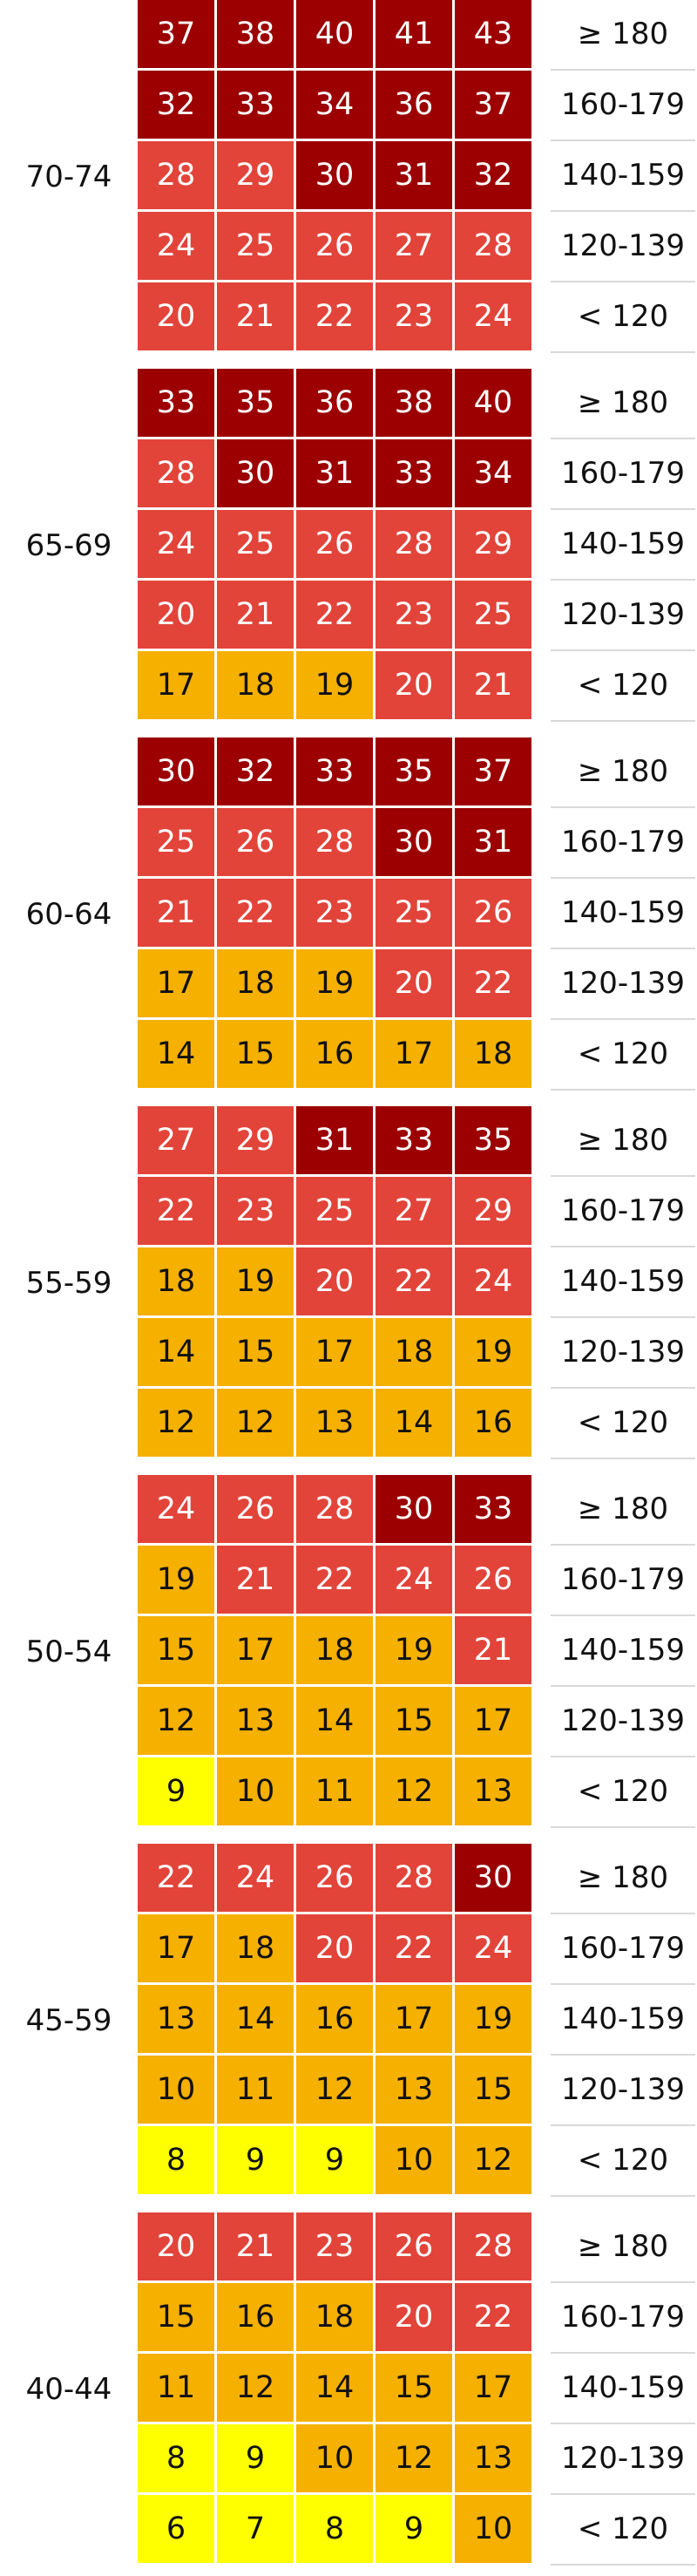  Describe the element at coordinates (493, 473) in the screenshot. I see `heatmap-cell: 34` at that location.